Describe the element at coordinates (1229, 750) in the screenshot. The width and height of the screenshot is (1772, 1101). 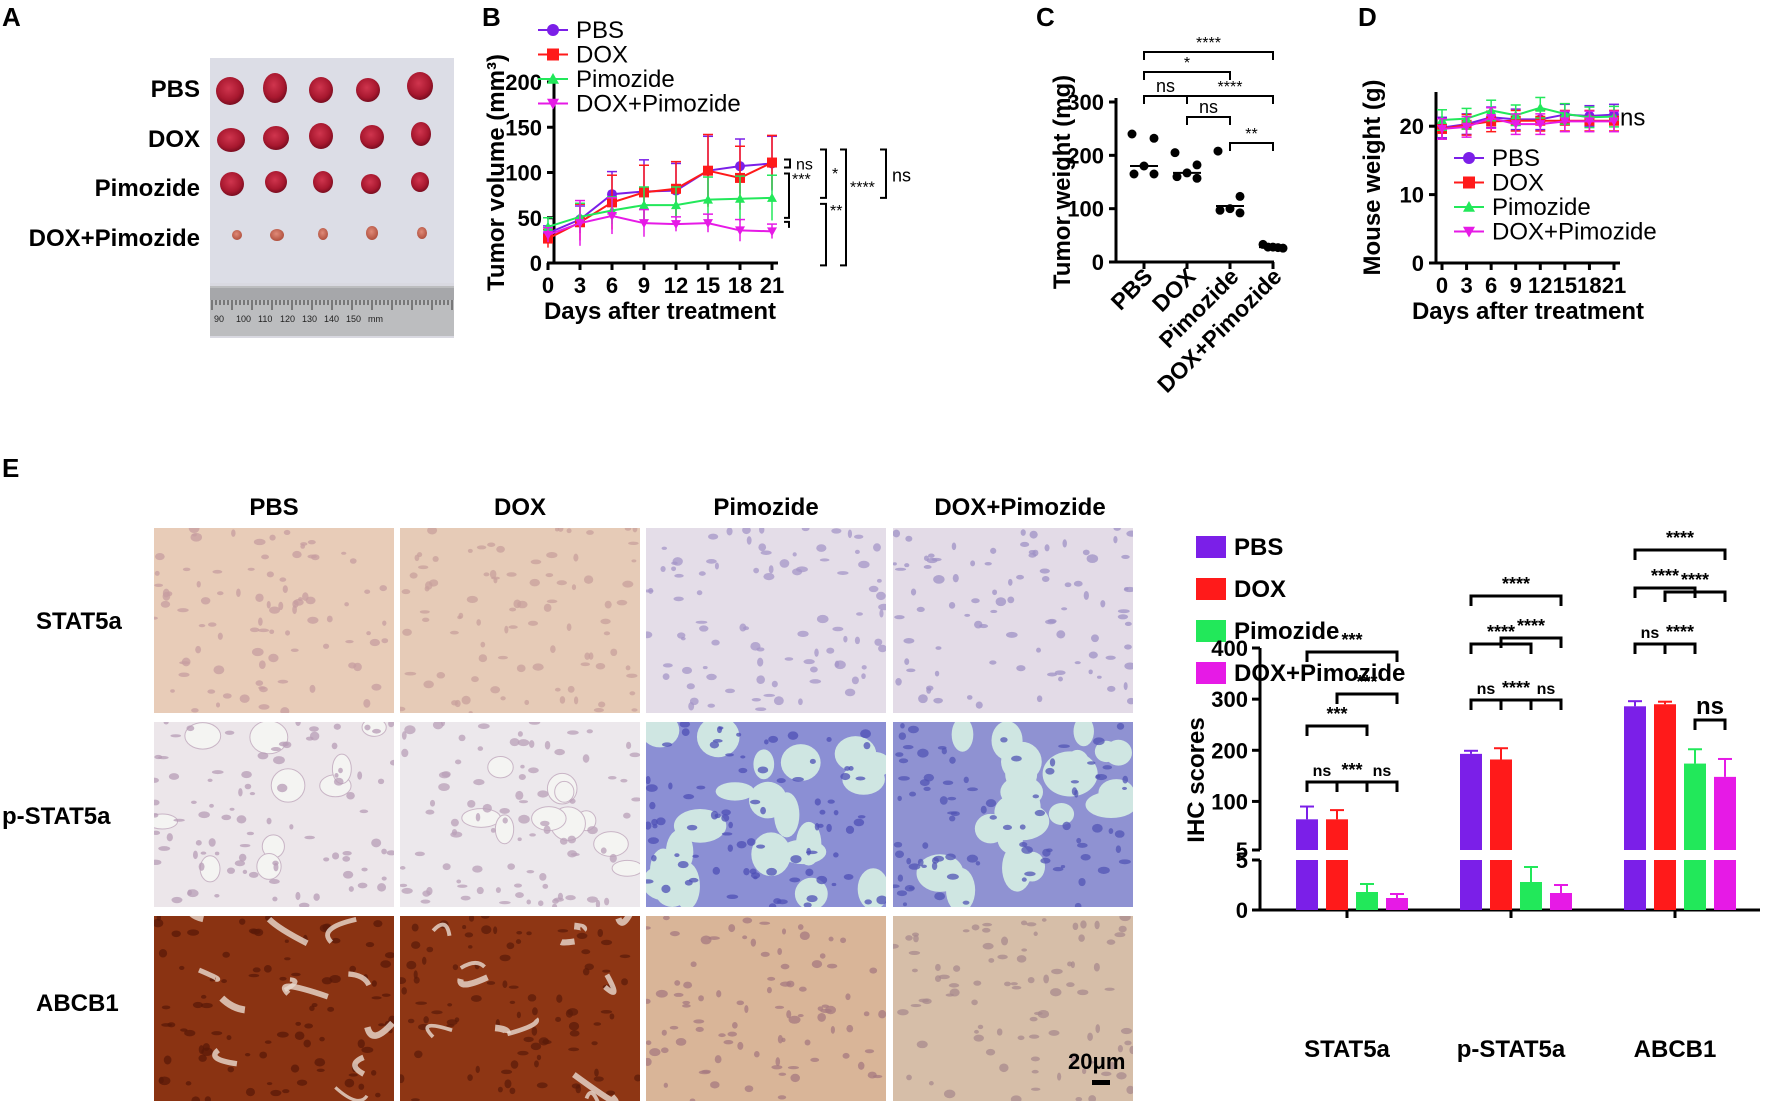
I see `y-tick-label: 200` at that location.